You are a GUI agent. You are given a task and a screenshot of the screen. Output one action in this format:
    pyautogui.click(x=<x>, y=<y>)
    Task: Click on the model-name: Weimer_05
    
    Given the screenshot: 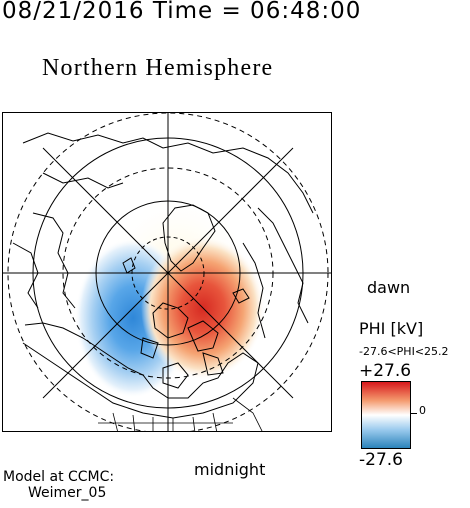 What is the action you would take?
    pyautogui.click(x=67, y=493)
    